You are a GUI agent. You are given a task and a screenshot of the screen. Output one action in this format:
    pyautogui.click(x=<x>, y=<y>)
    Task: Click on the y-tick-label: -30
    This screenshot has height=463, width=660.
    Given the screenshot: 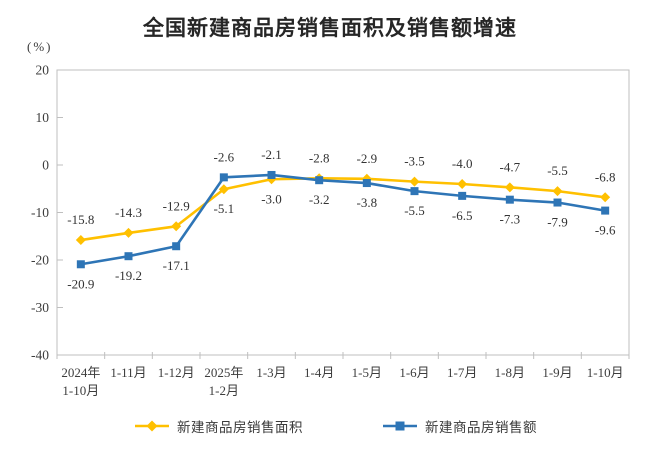 What is the action you would take?
    pyautogui.click(x=40, y=307)
    